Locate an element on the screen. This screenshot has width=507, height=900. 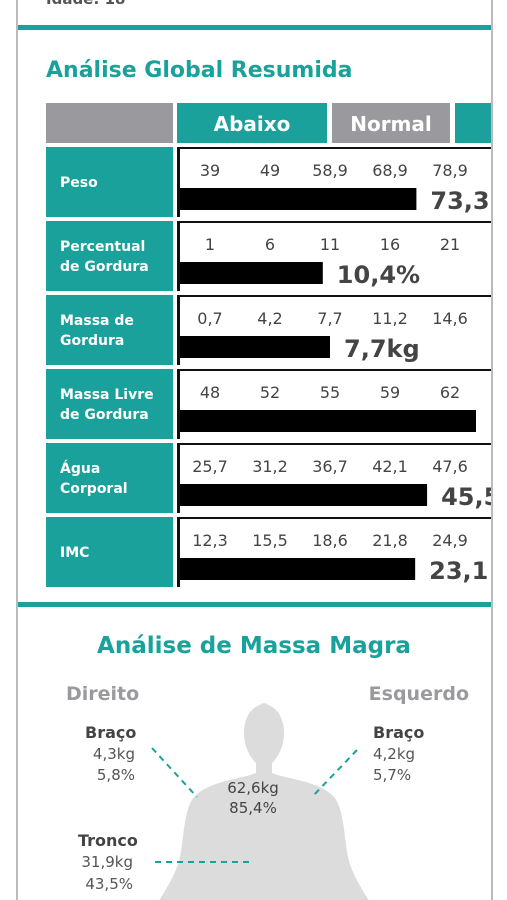
row-label: IMC is located at coordinates (74, 553).